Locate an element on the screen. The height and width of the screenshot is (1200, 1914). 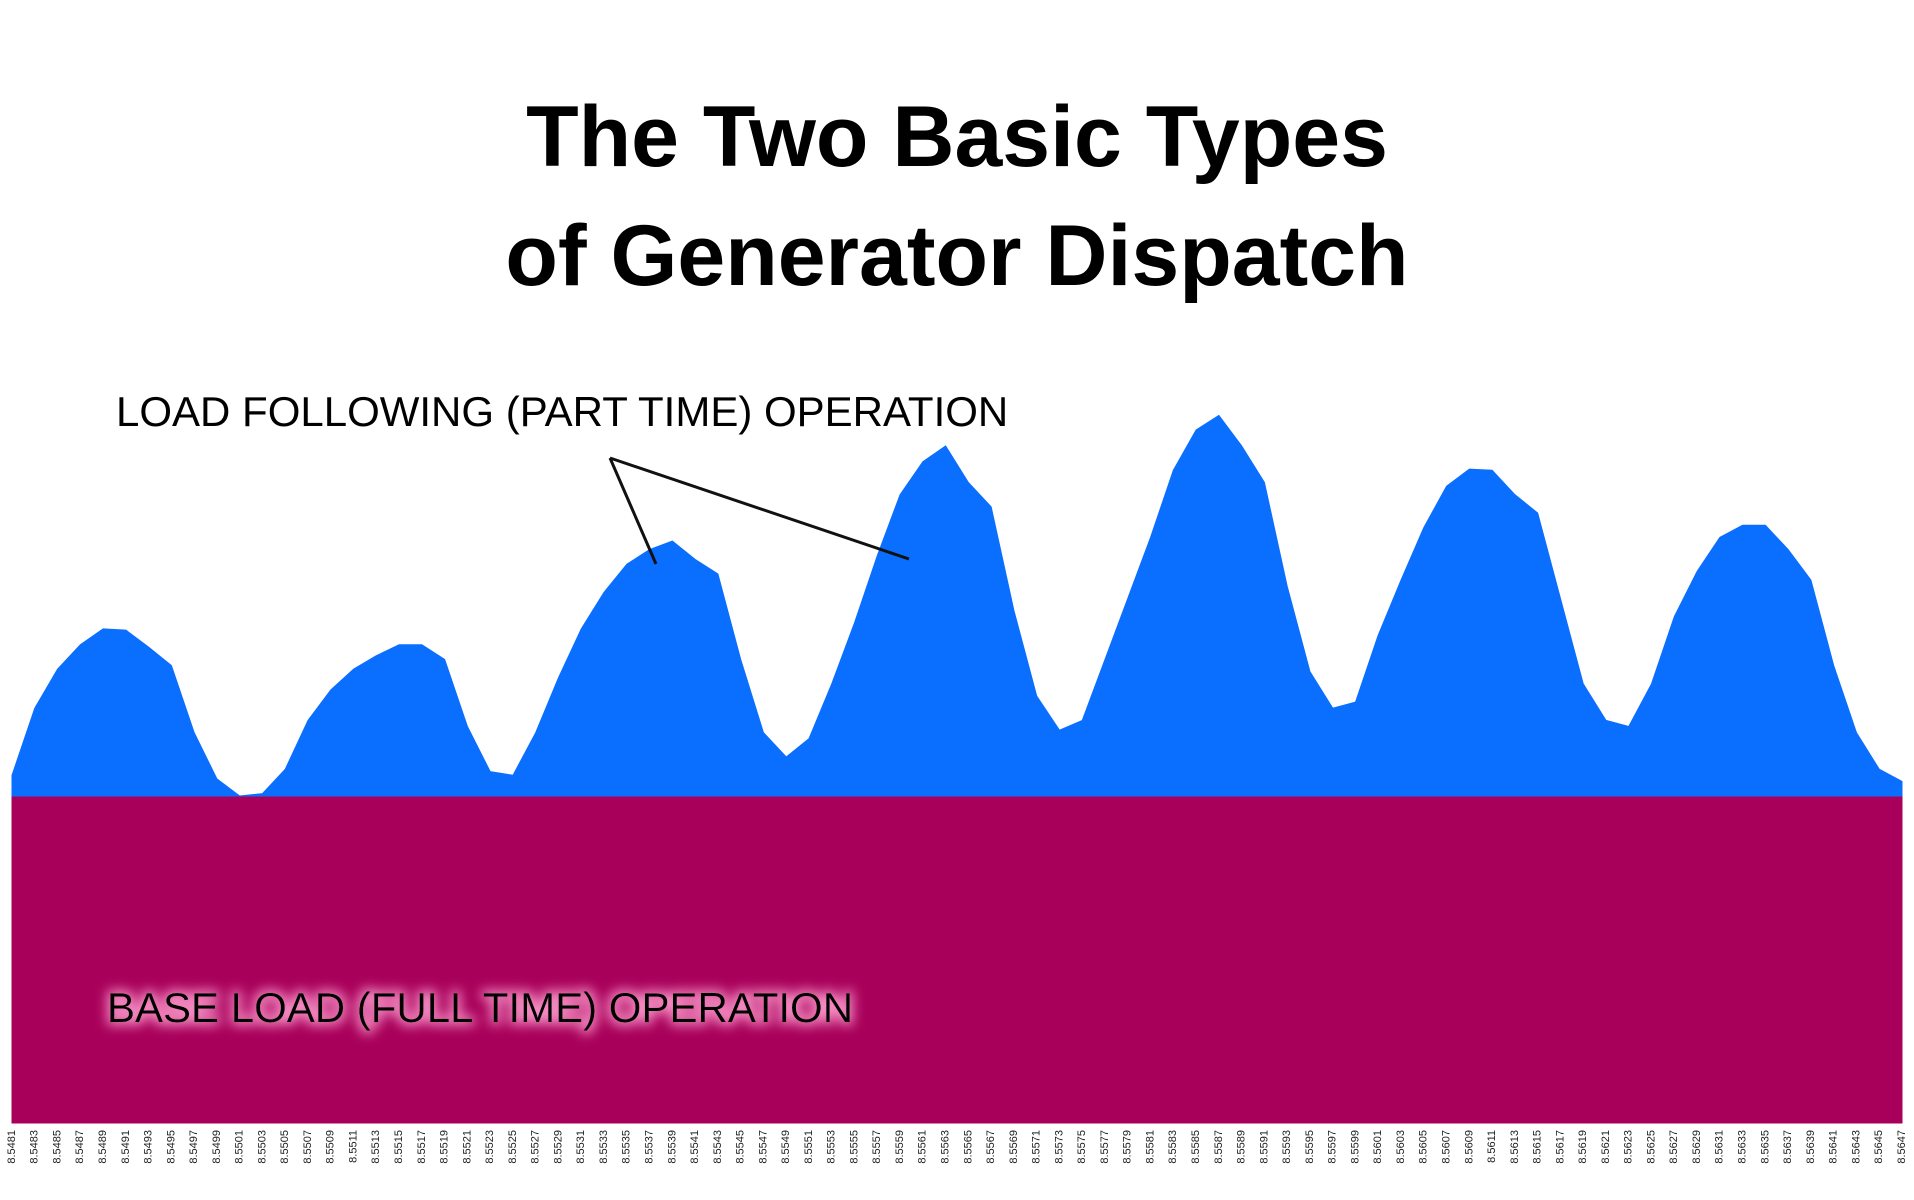
x-tick-label: 8.5621 is located at coordinates (1606, 1147).